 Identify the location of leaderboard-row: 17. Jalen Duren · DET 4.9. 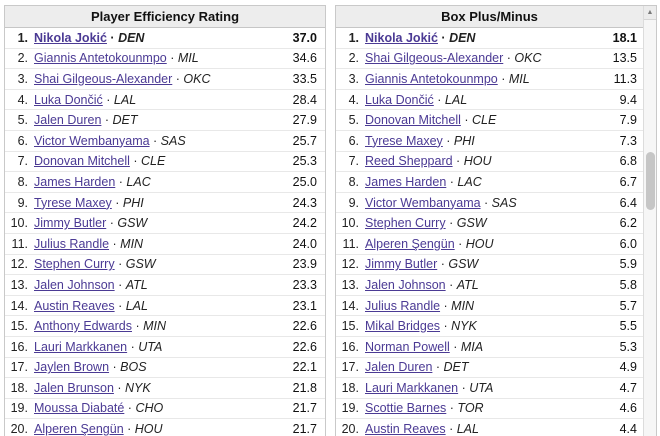
(496, 368).